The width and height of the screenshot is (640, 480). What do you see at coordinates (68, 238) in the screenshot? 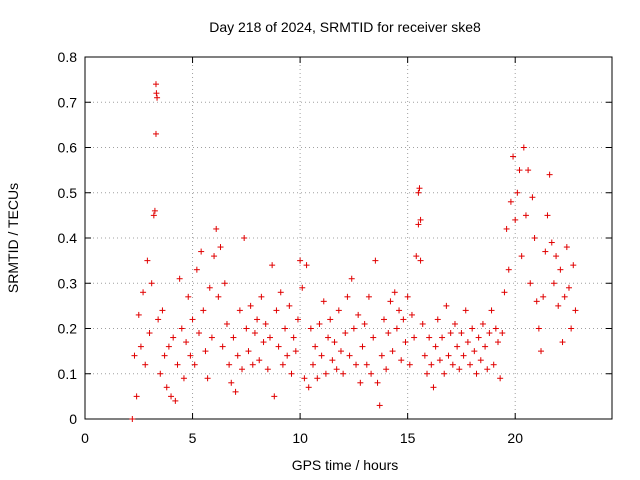
I see `y-tick-label: 0.4` at bounding box center [68, 238].